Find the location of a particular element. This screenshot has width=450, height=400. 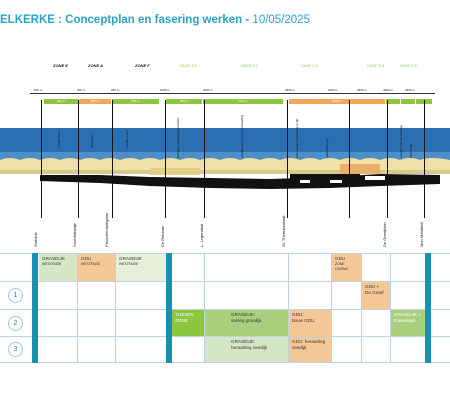

km-mark: 650 m is located at coordinates (115, 90).